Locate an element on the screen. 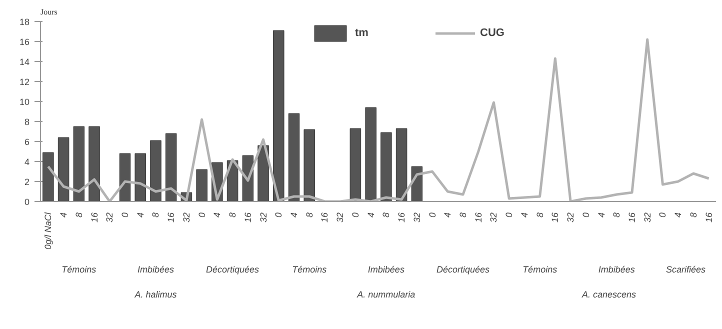 The image size is (722, 329). y-tick-label: 6 is located at coordinates (27, 142).